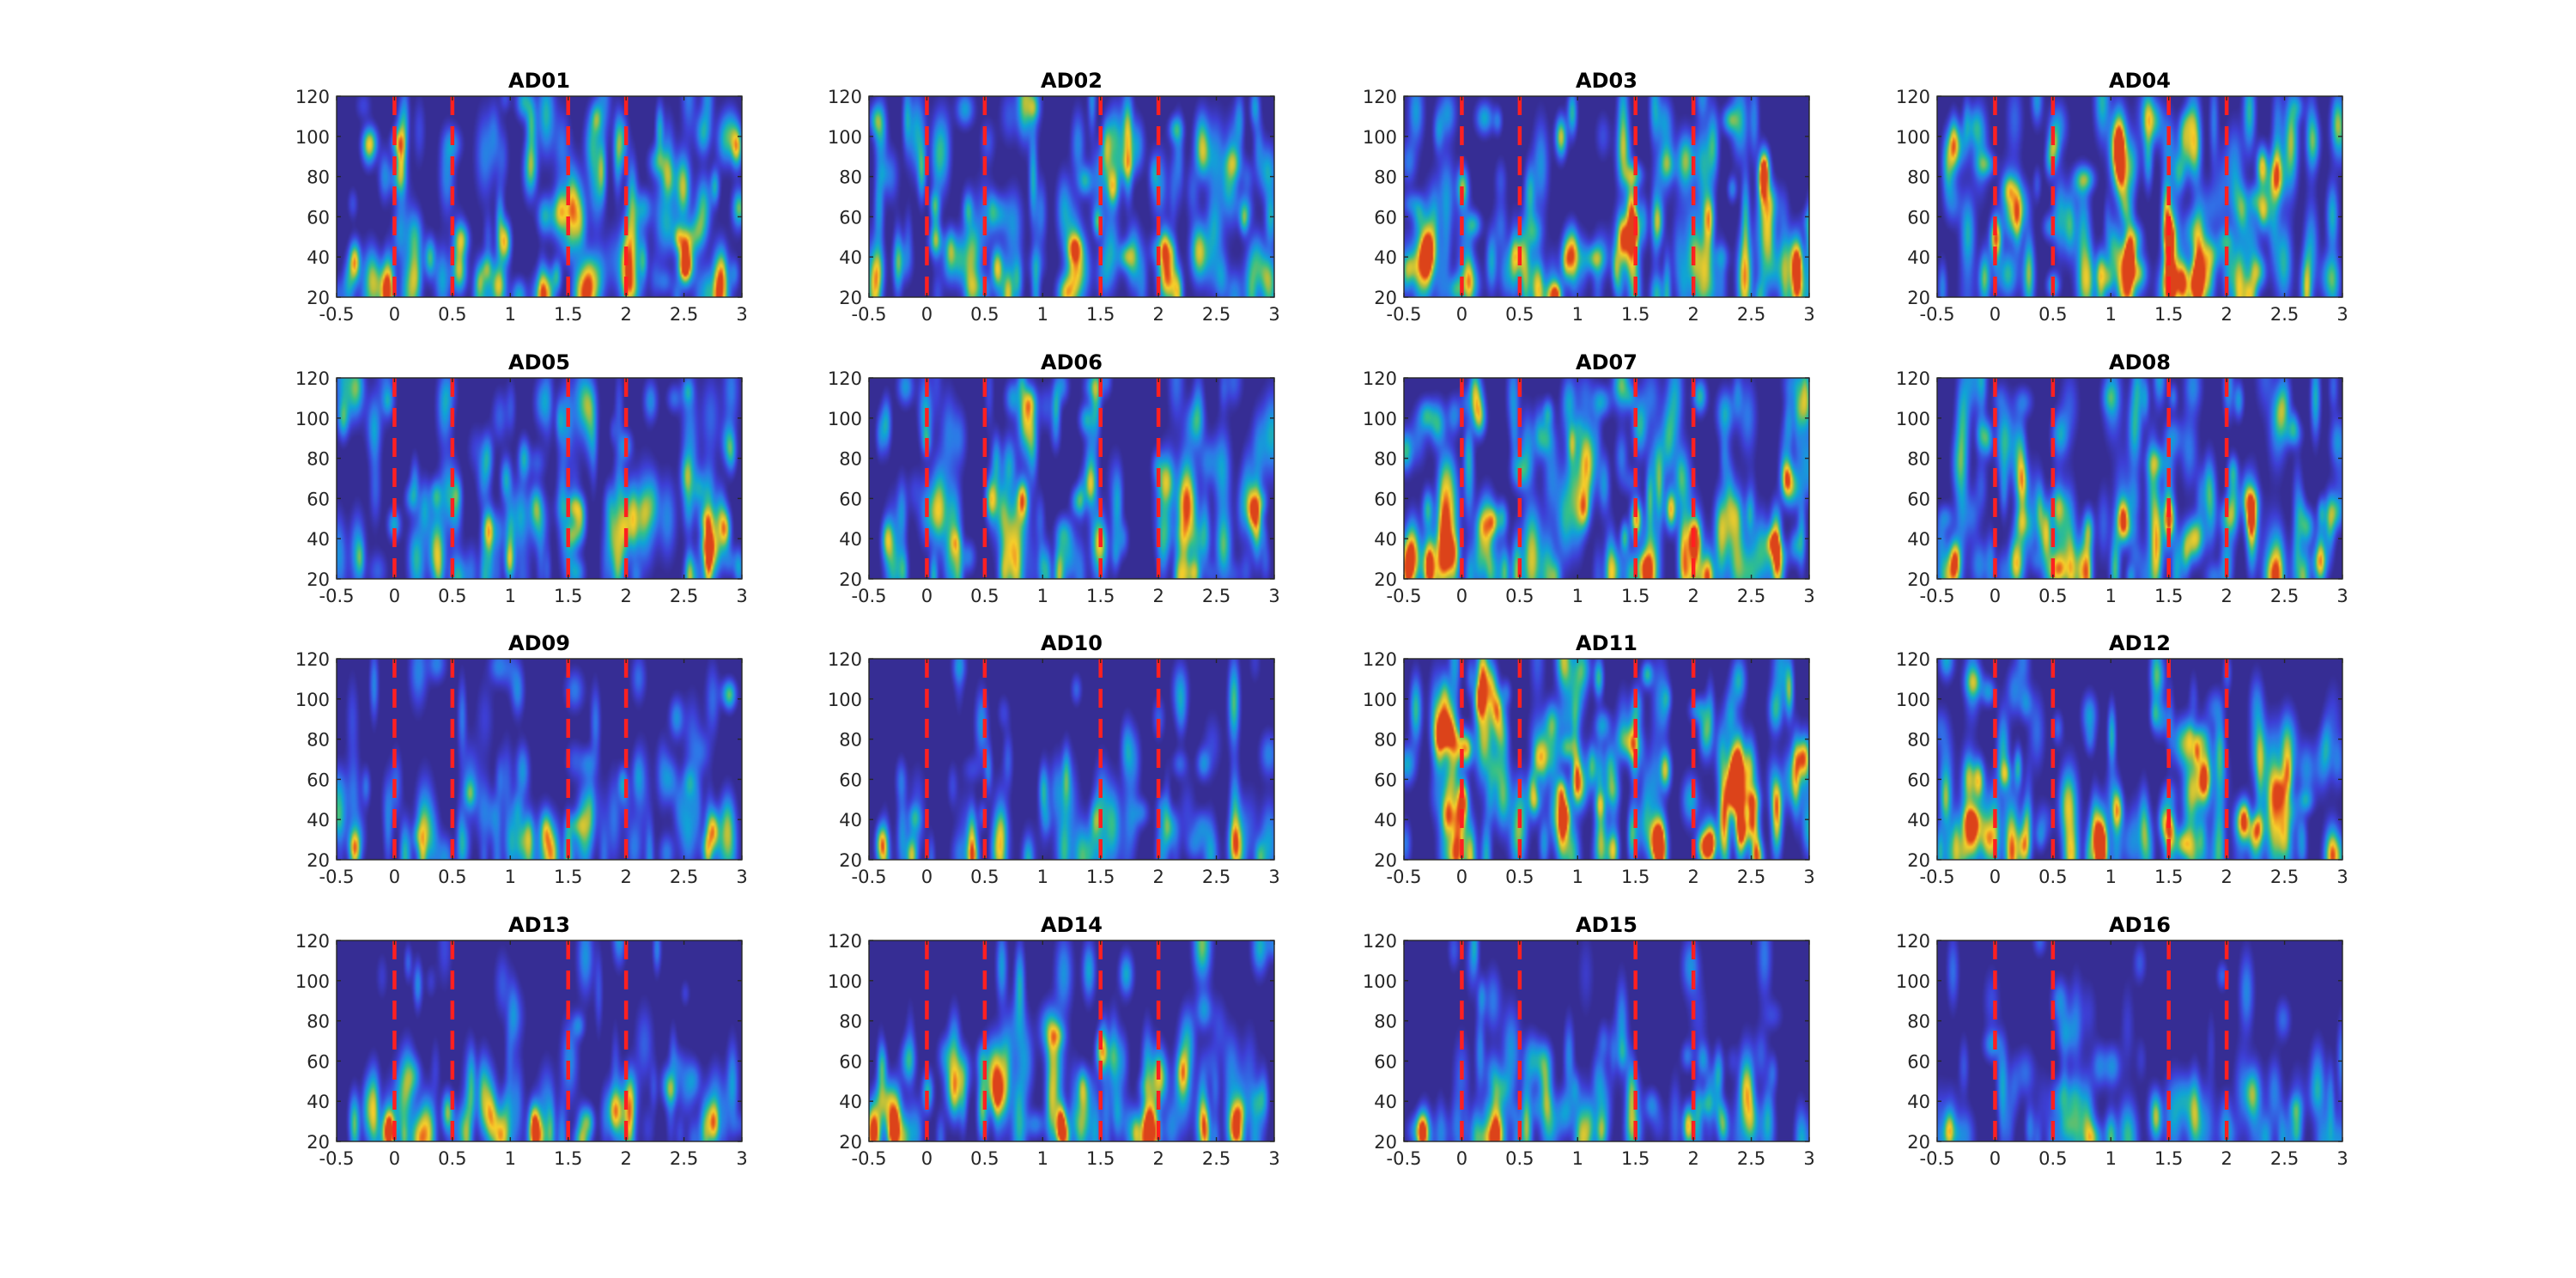 The image size is (2576, 1278). What do you see at coordinates (2140, 643) in the screenshot?
I see `panel-title: AD12` at bounding box center [2140, 643].